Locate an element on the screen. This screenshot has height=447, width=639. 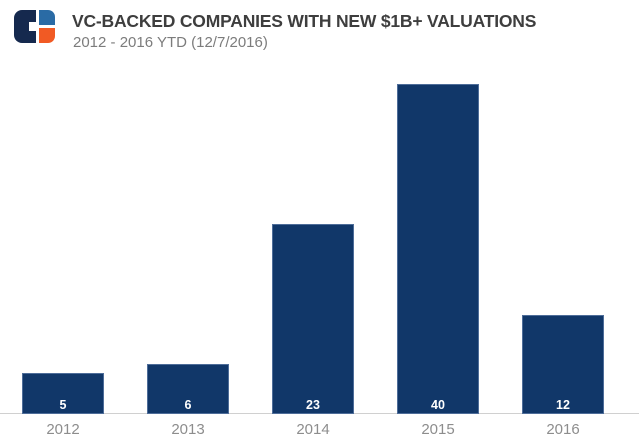
logo-blue-square is located at coordinates (47, 17).